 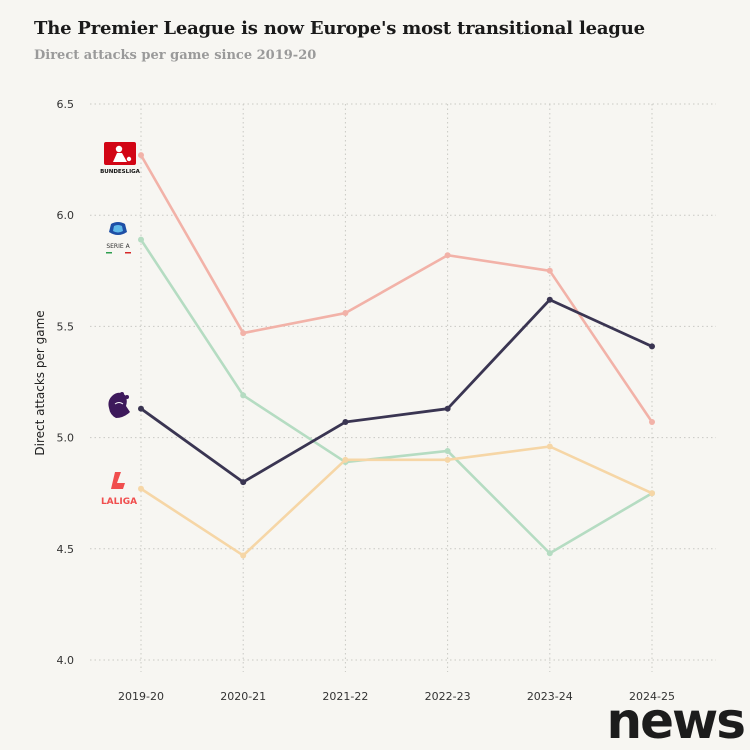 I want to click on y-tick-label: 6.0, so click(x=66, y=215).